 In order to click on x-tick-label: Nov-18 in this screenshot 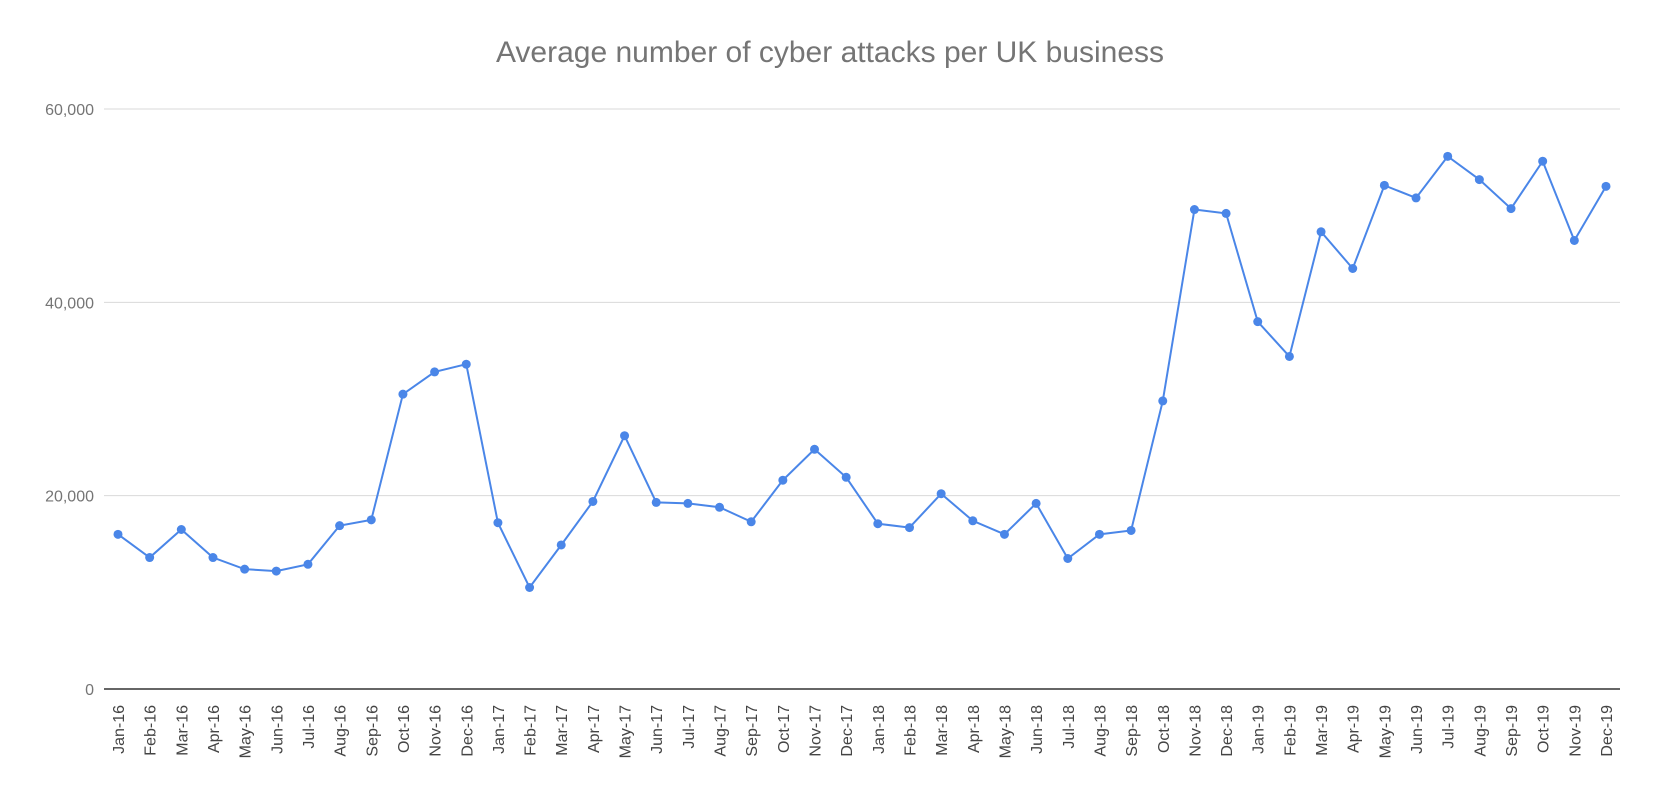, I will do `click(1195, 731)`.